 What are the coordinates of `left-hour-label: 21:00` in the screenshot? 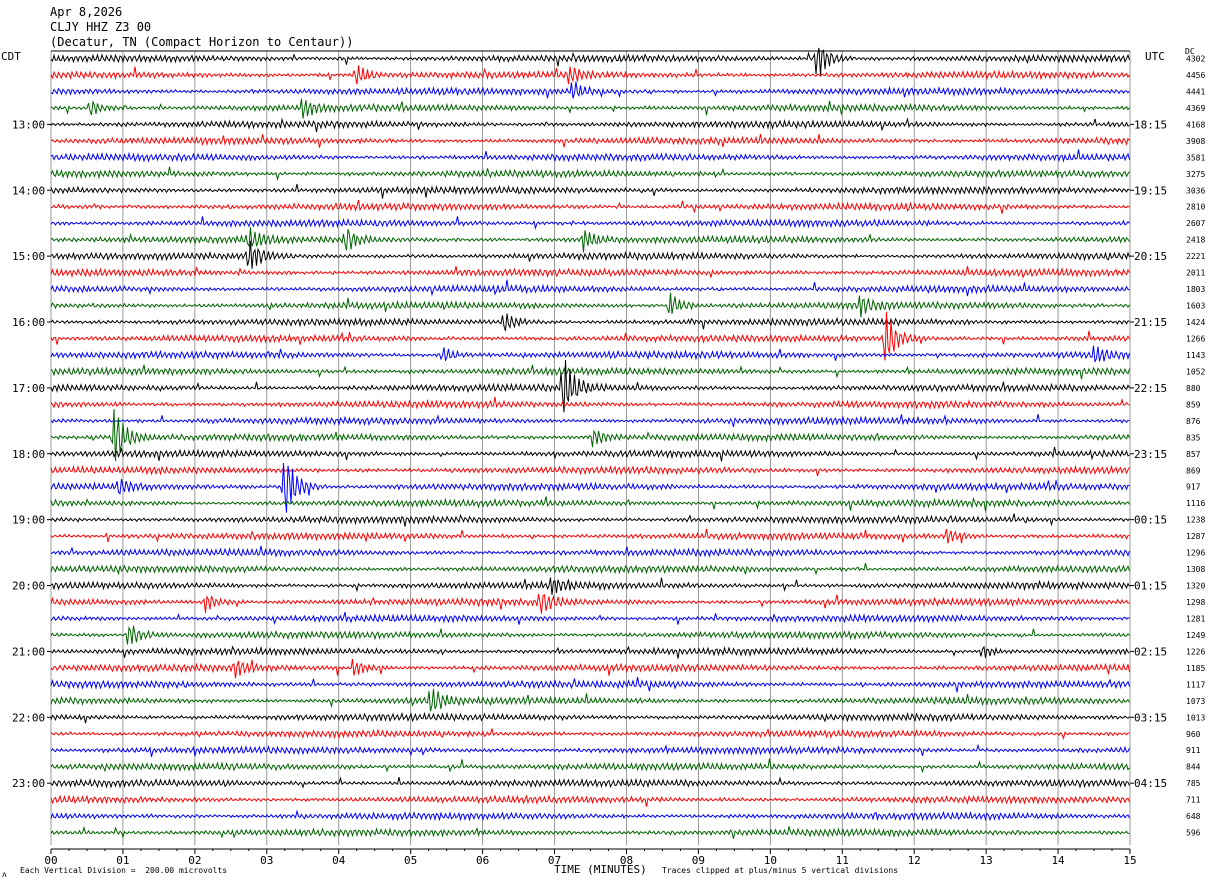 It's located at (28, 651).